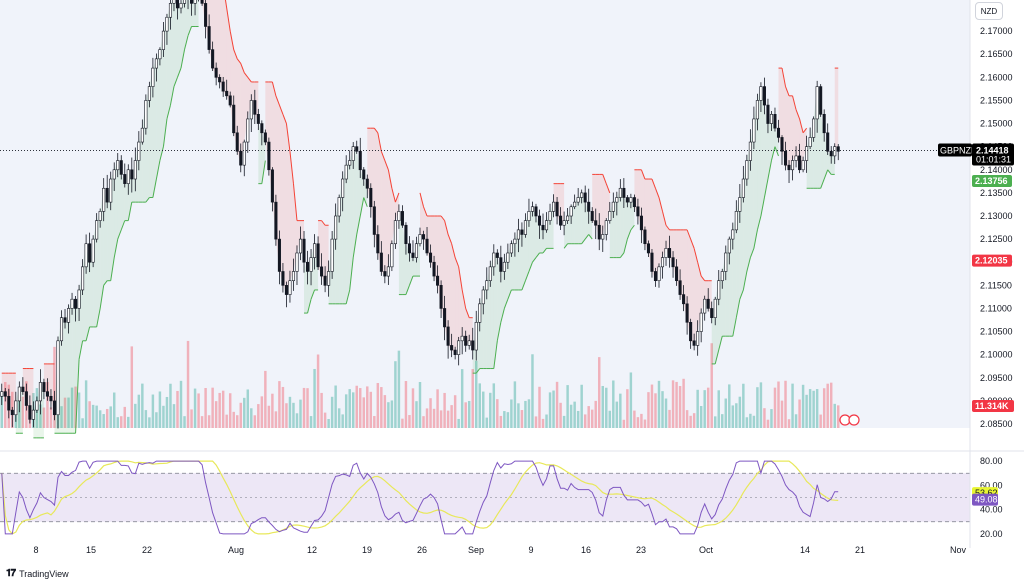 Image resolution: width=1024 pixels, height=584 pixels. I want to click on alert-flag-icon, so click(854, 420).